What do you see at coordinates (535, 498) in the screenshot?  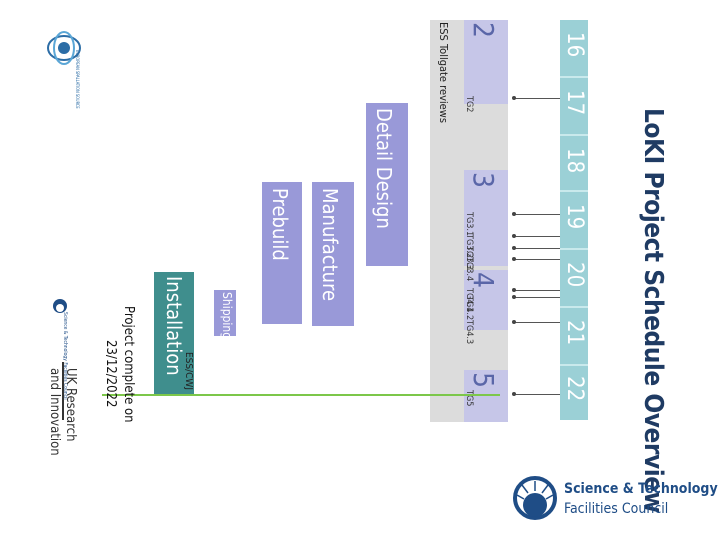 I see `stfc-emblem-icon` at bounding box center [535, 498].